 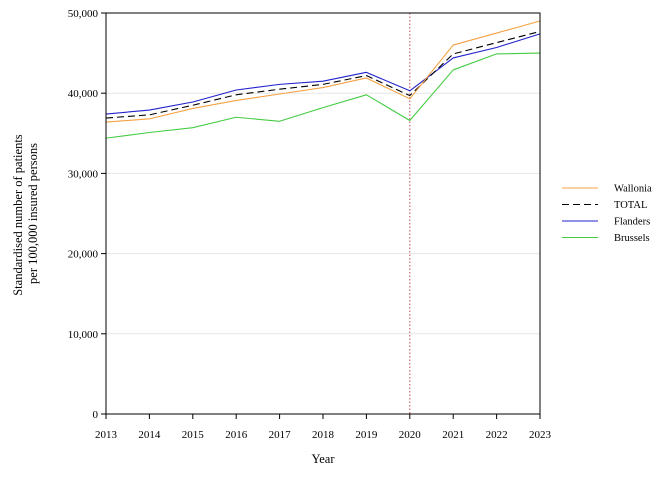 What do you see at coordinates (280, 435) in the screenshot?
I see `x-tick-label-4: 2017` at bounding box center [280, 435].